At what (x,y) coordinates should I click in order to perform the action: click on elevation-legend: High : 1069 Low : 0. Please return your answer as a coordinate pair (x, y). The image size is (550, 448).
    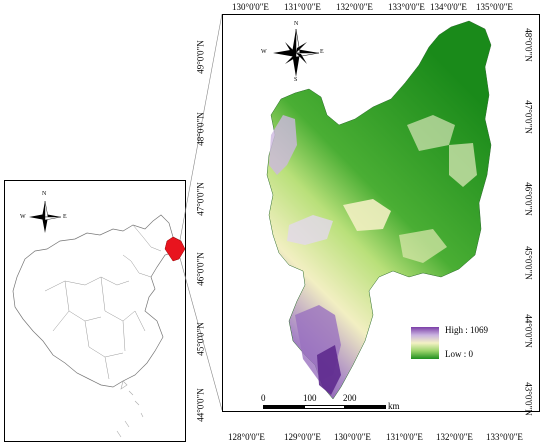
    Looking at the image, I should click on (471, 343).